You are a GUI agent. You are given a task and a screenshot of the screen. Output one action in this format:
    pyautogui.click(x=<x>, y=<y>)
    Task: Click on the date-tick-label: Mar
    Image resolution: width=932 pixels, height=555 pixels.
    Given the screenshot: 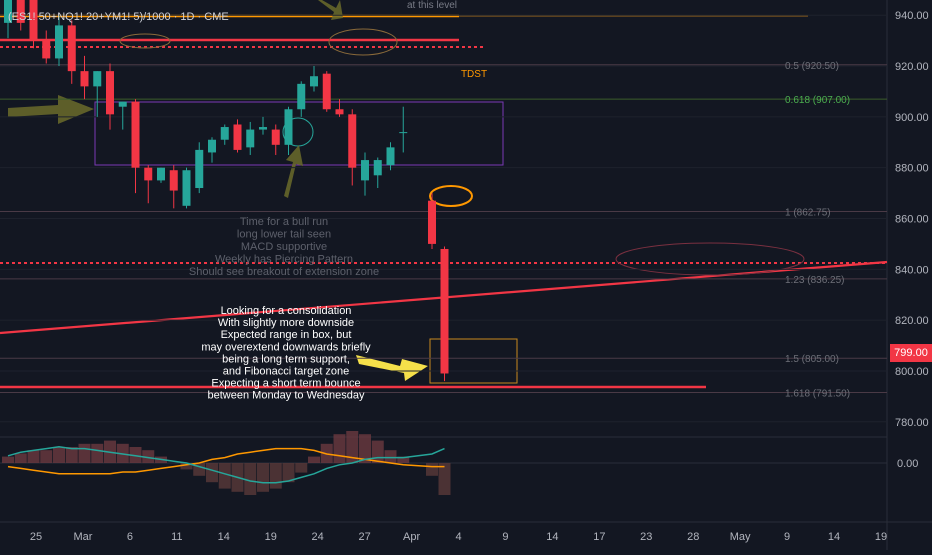 What is the action you would take?
    pyautogui.click(x=82, y=537)
    